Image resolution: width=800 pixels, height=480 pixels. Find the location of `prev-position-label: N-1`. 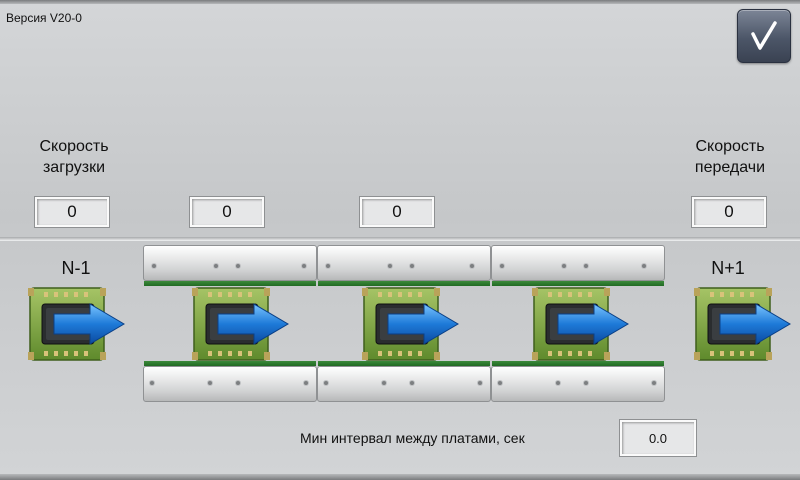

prev-position-label: N-1 is located at coordinates (76, 268).